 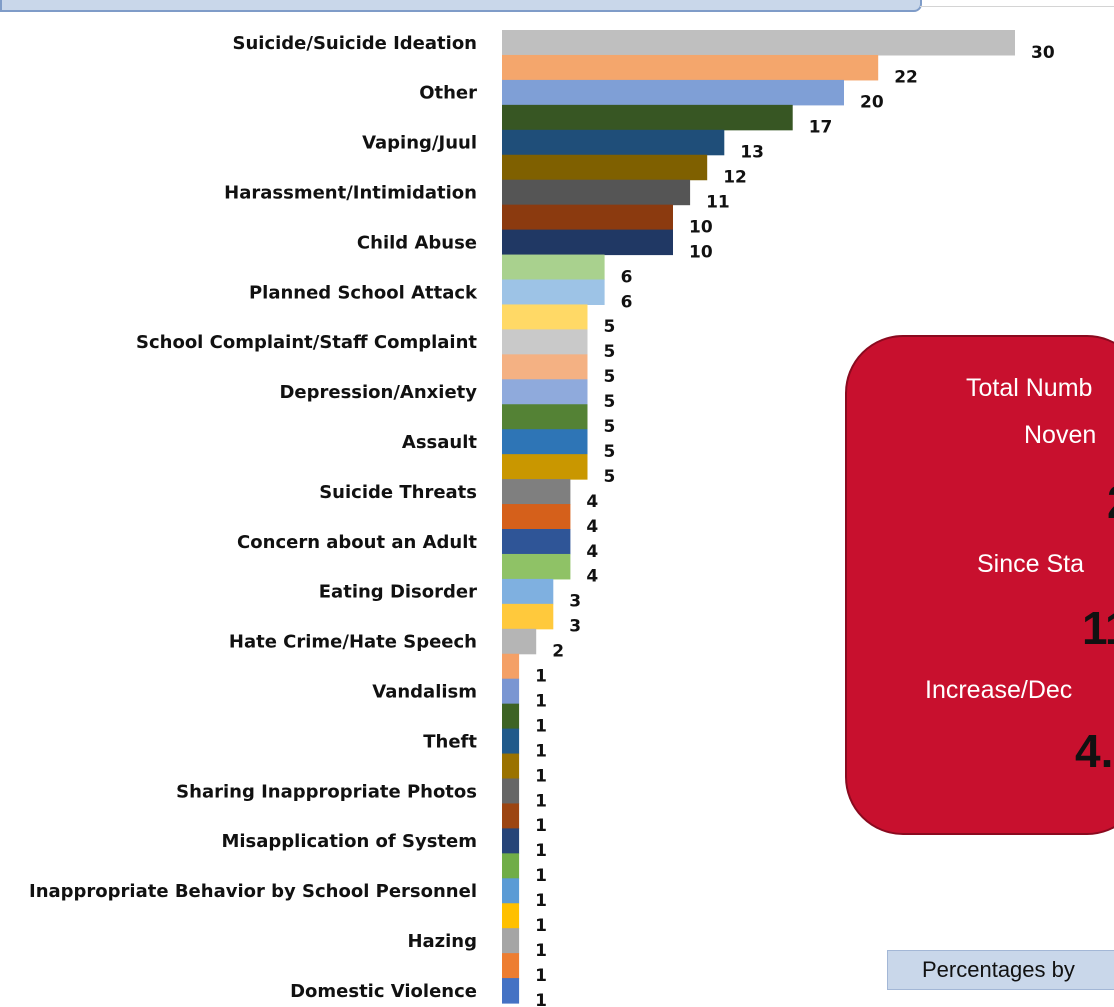 What do you see at coordinates (442, 941) in the screenshot?
I see `category-label: Hazing` at bounding box center [442, 941].